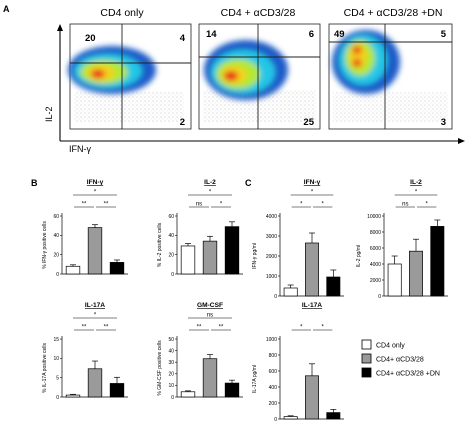 The image size is (474, 429). What do you see at coordinates (366, 344) in the screenshot?
I see `legend-swatch-cd4-only` at bounding box center [366, 344].